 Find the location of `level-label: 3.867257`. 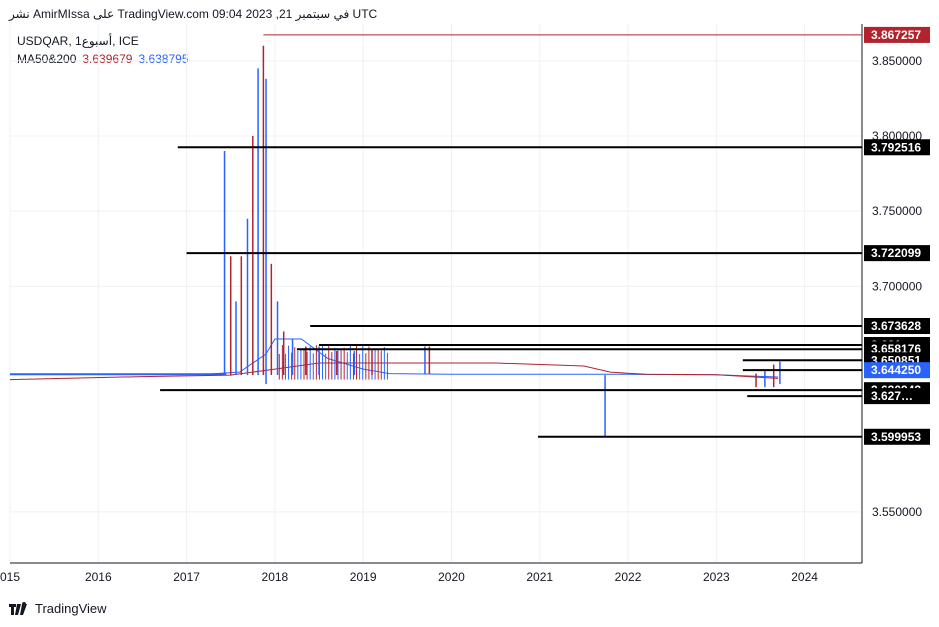

level-label: 3.867257 is located at coordinates (896, 35).